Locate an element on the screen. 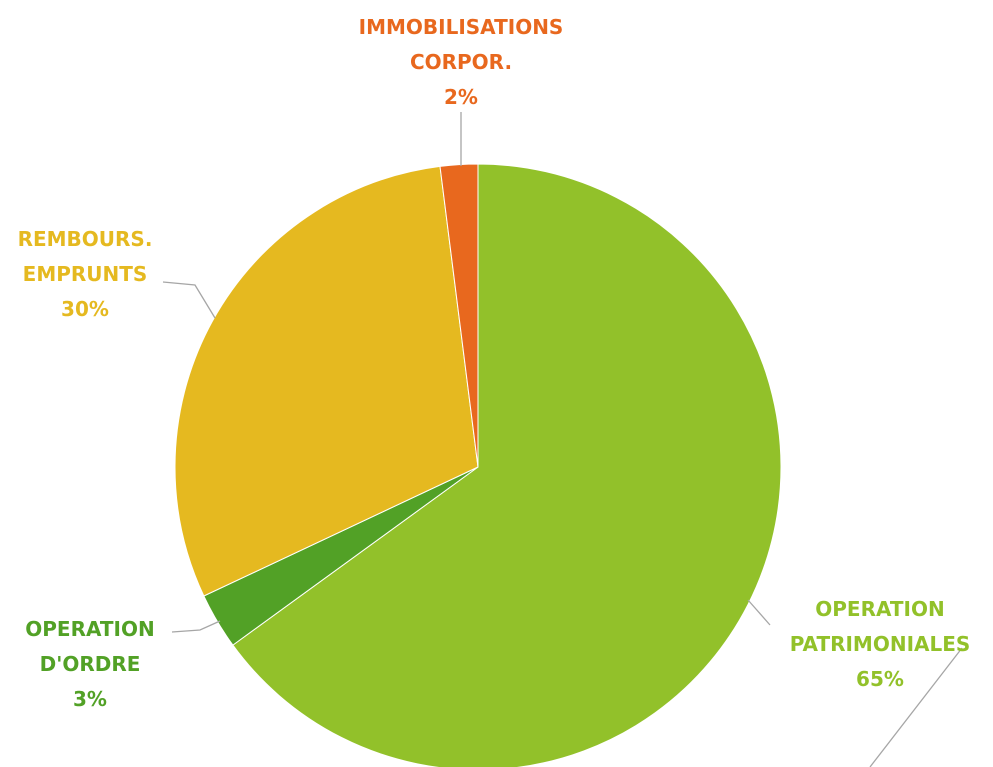  value-label: 3% is located at coordinates (90, 699).